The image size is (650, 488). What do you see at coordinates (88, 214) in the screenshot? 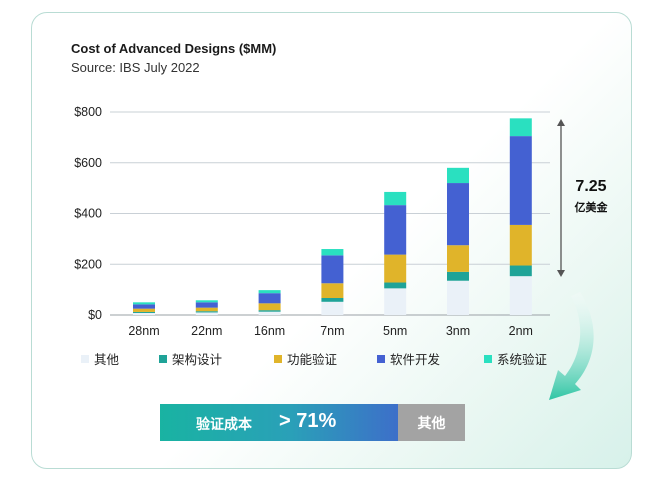
I see `y-tick-label: $400` at bounding box center [88, 214].